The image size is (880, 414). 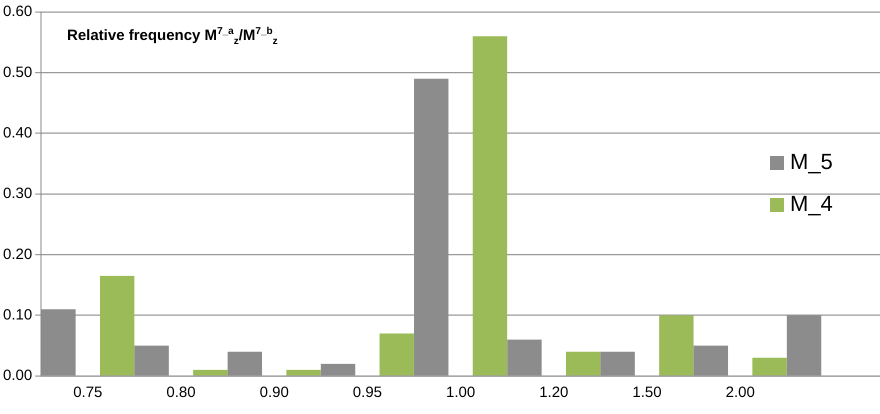 I want to click on y-tick-label: 0.30, so click(x=17, y=193).